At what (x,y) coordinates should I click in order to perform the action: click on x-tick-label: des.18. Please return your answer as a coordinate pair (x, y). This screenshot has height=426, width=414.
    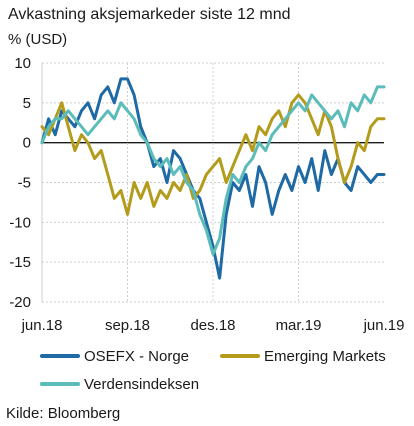
    Looking at the image, I should click on (212, 325).